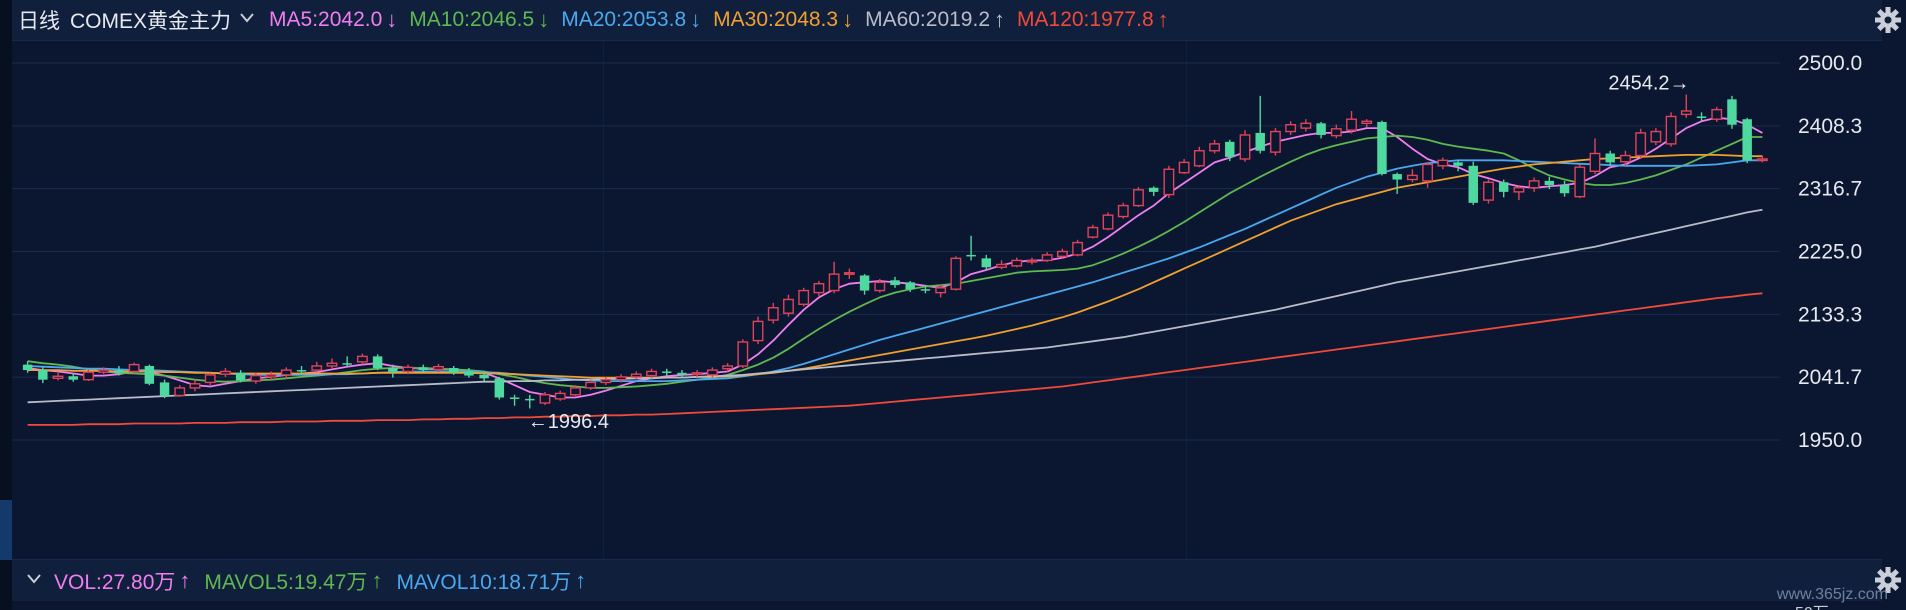  I want to click on ma10-indicator: MA10:2046.5 ↓, so click(479, 20).